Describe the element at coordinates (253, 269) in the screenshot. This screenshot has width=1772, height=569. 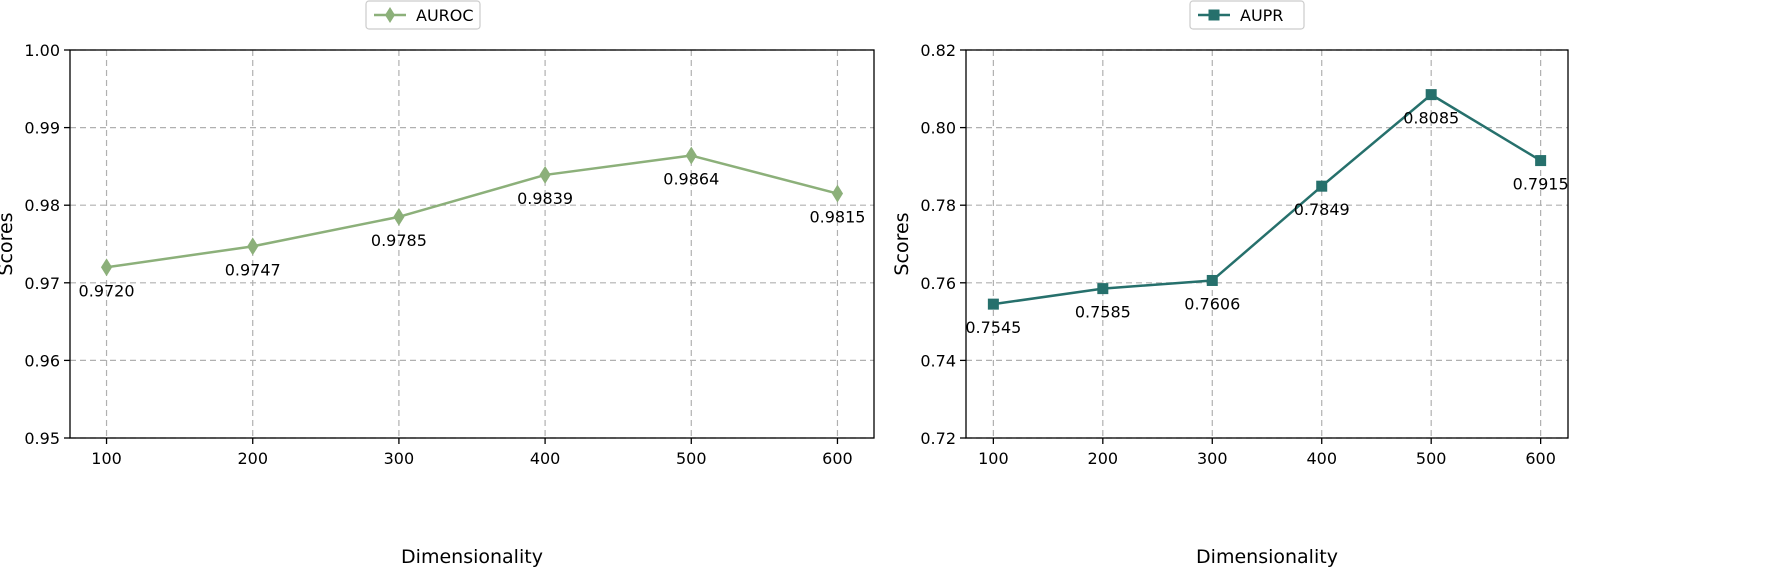
I see `data-label: 0.9747` at that location.